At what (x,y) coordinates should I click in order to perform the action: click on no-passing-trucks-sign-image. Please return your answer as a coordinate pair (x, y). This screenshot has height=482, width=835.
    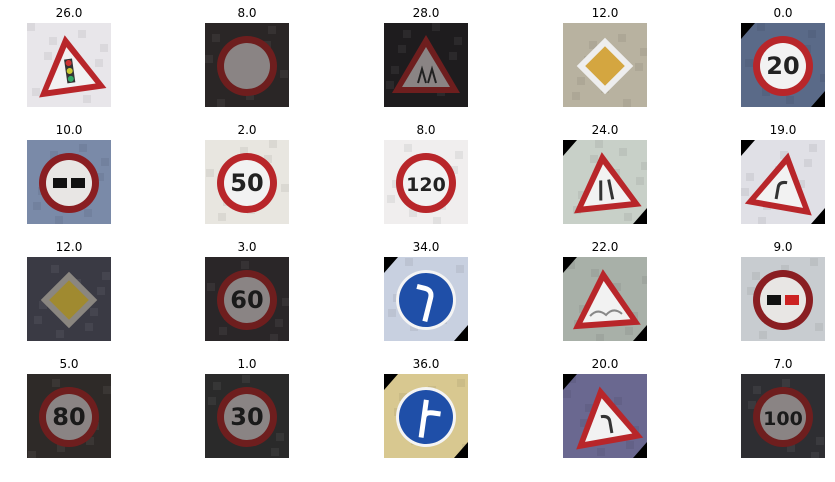
    Looking at the image, I should click on (69, 182).